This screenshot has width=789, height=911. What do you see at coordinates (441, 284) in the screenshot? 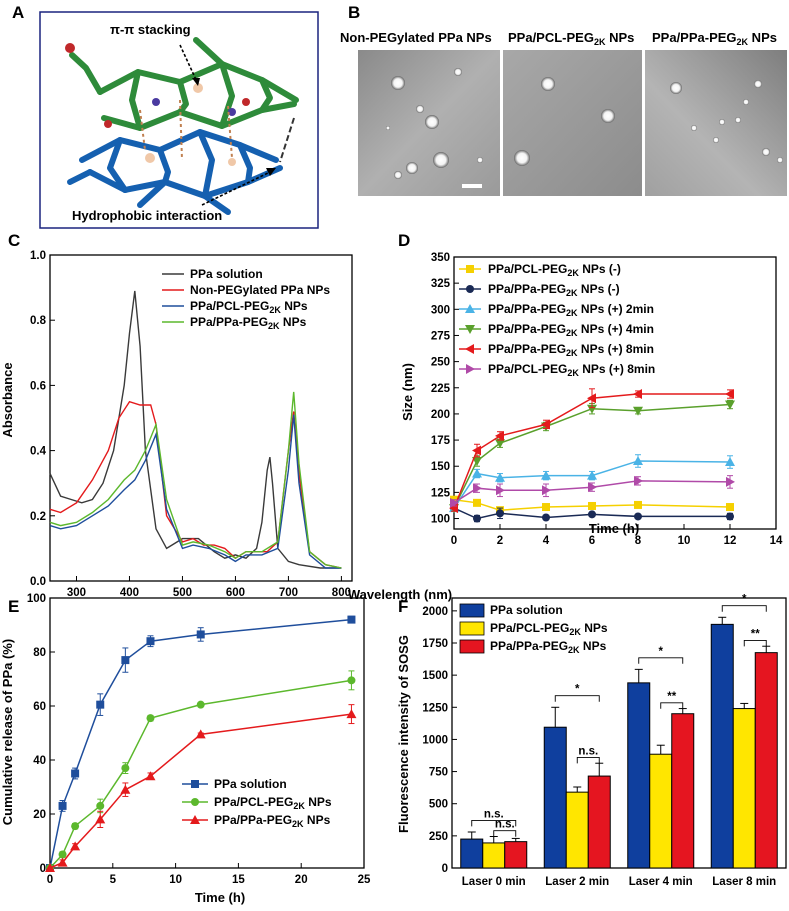
I see `chart-d-ytick-label: 325` at bounding box center [441, 284].